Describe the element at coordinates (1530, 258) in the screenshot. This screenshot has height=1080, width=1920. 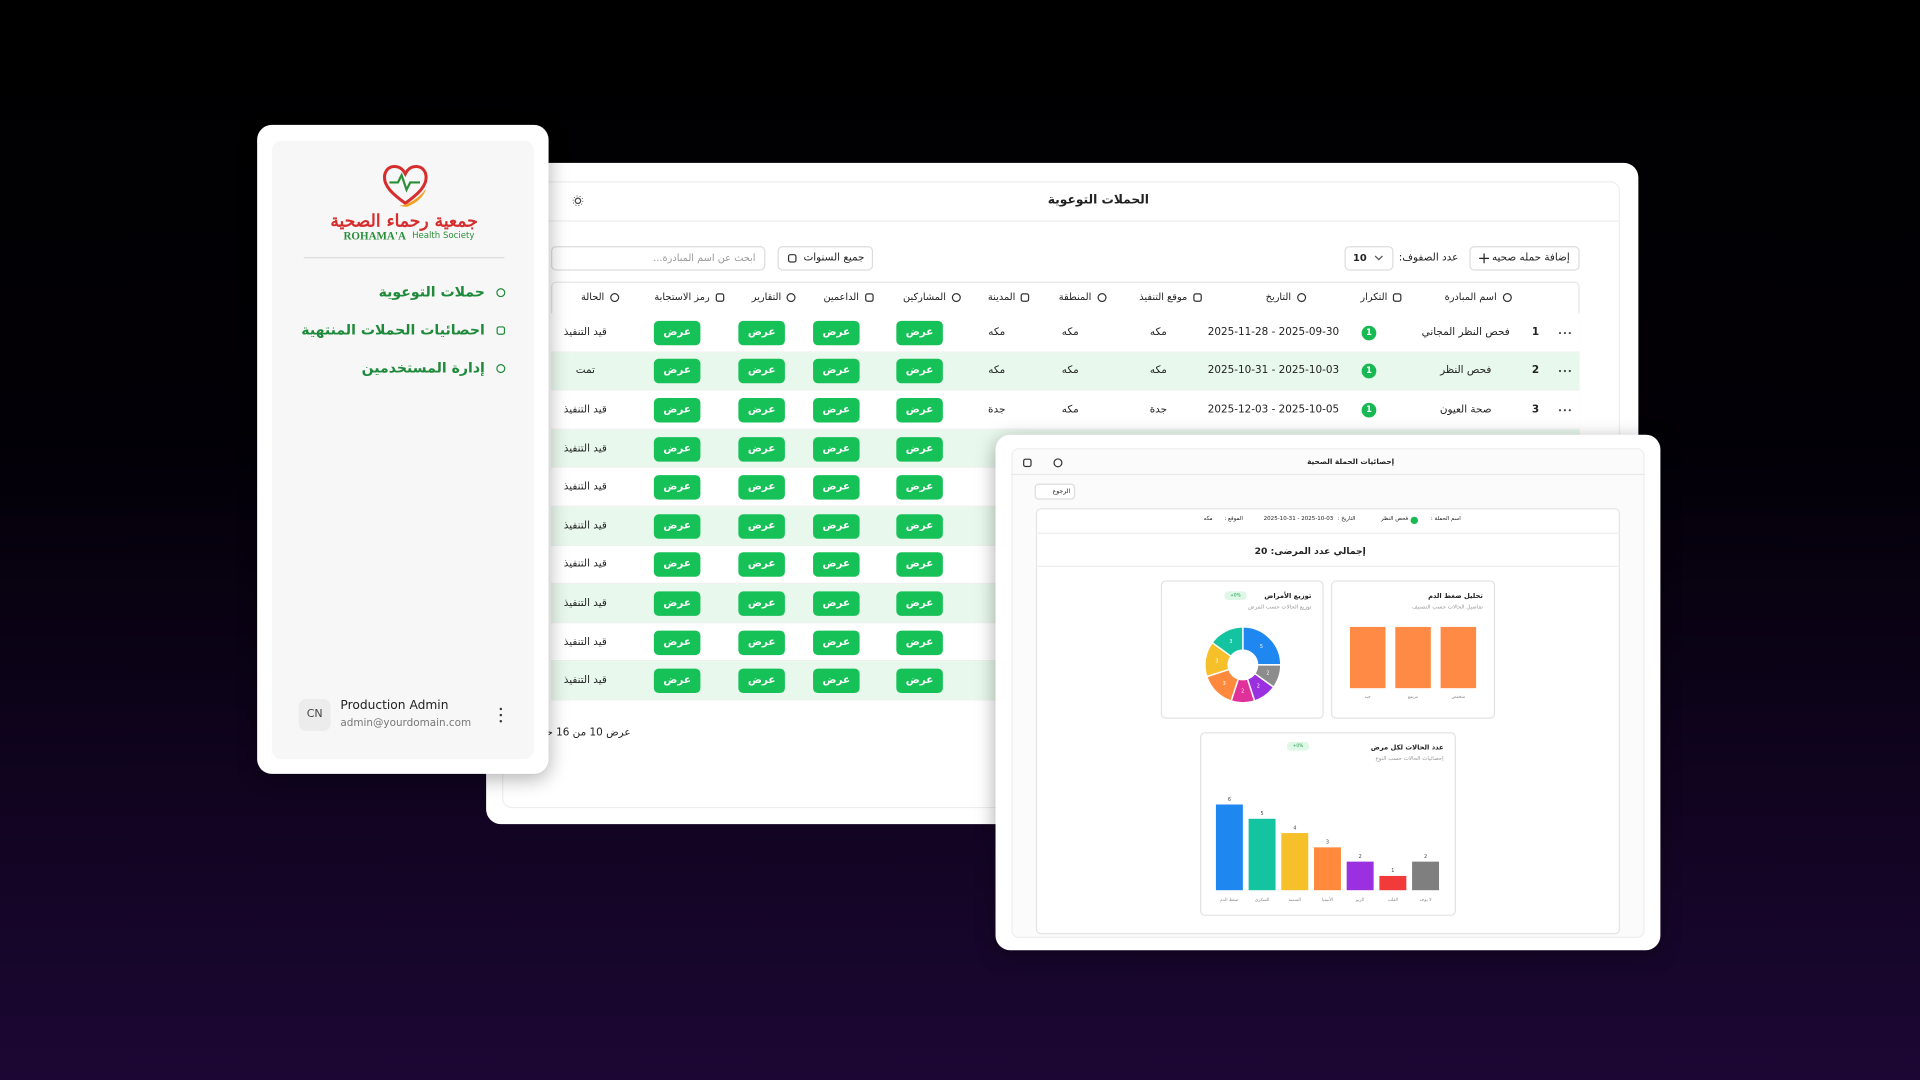
I see `add-button-label: إضافة حمله صحيه` at that location.